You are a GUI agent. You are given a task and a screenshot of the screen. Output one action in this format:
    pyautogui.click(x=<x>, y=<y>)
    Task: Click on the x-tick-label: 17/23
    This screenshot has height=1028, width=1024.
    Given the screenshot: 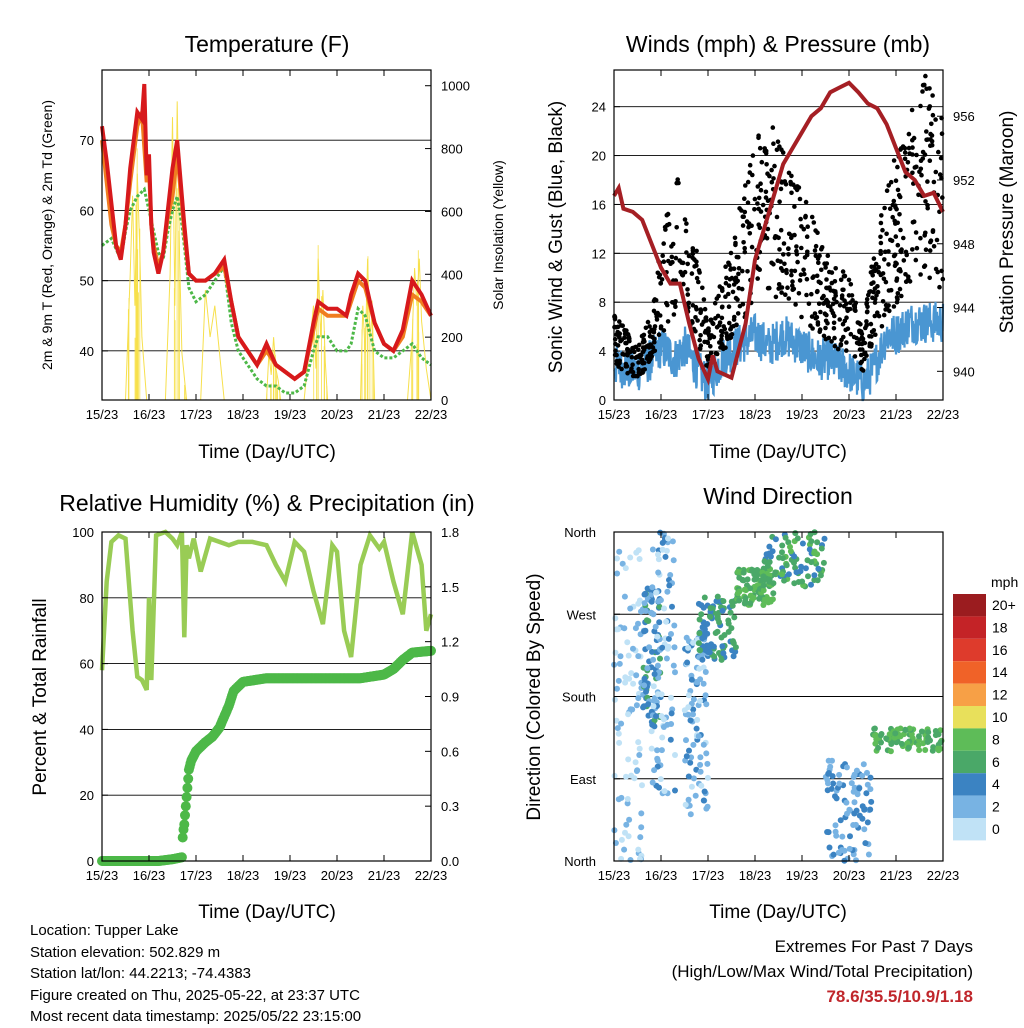 What is the action you would take?
    pyautogui.click(x=196, y=414)
    